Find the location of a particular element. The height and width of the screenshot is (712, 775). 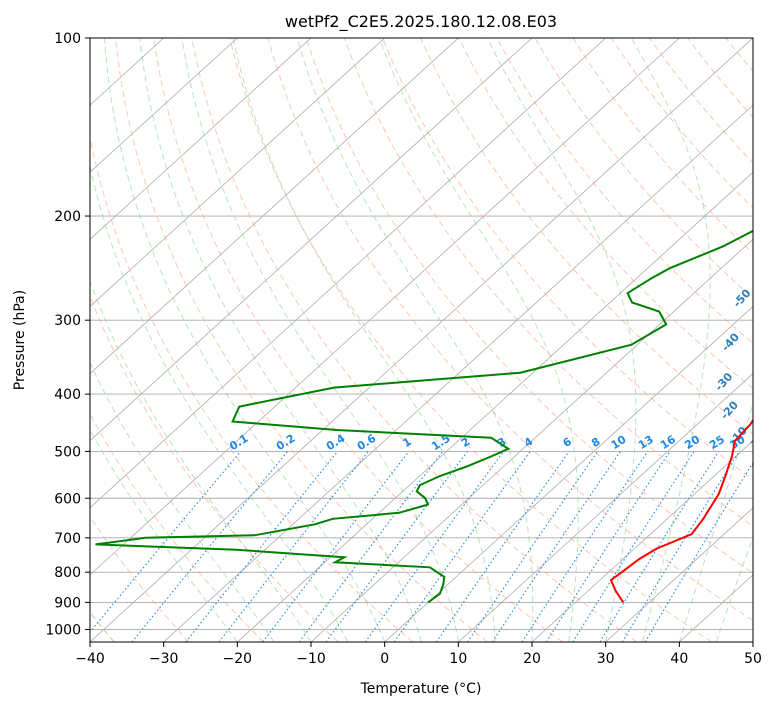

x-tick-label: −30 is located at coordinates (164, 659).